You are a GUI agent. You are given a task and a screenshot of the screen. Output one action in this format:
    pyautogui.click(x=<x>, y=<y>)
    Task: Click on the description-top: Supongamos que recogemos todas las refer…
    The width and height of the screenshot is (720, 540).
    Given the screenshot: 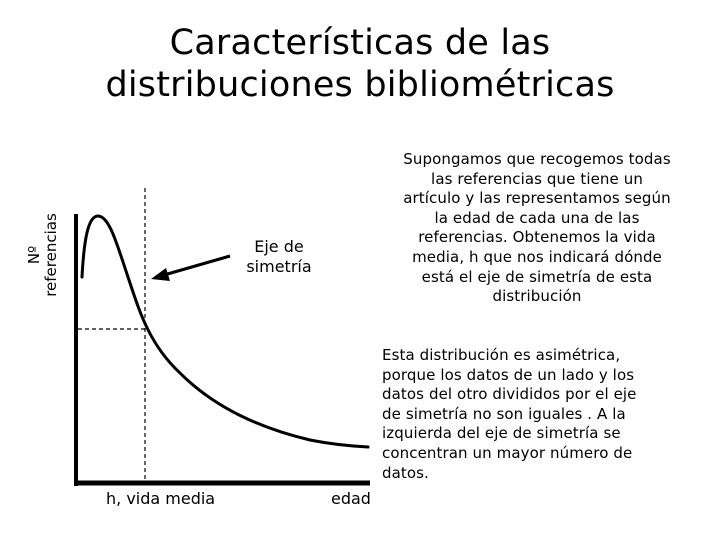 What is the action you would take?
    pyautogui.click(x=537, y=228)
    